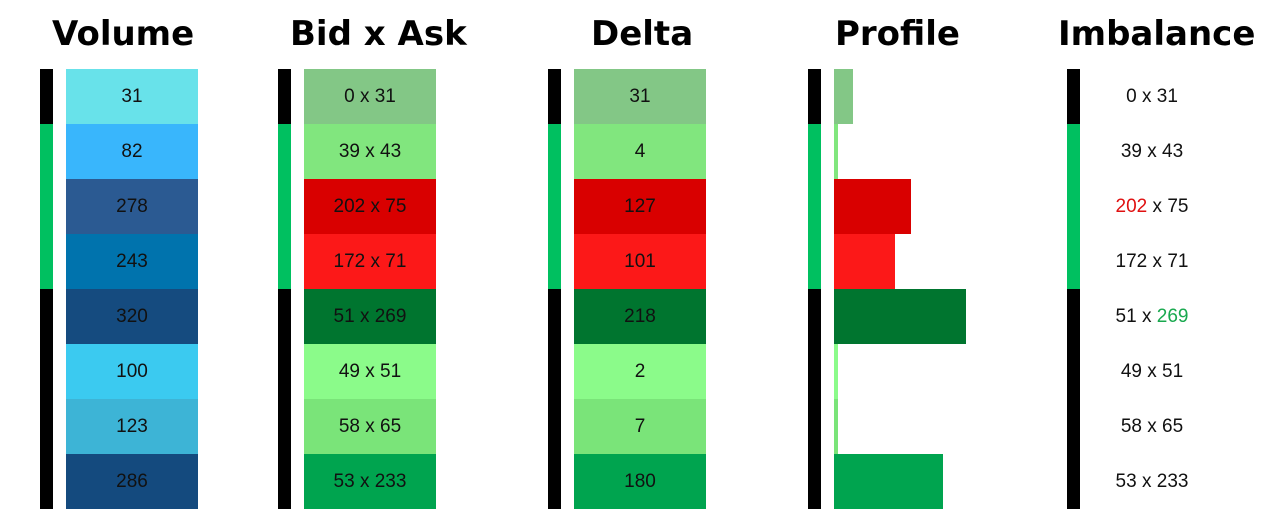 This screenshot has width=1280, height=525. What do you see at coordinates (1126, 316) in the screenshot?
I see `imbalance-bid: 51` at bounding box center [1126, 316].